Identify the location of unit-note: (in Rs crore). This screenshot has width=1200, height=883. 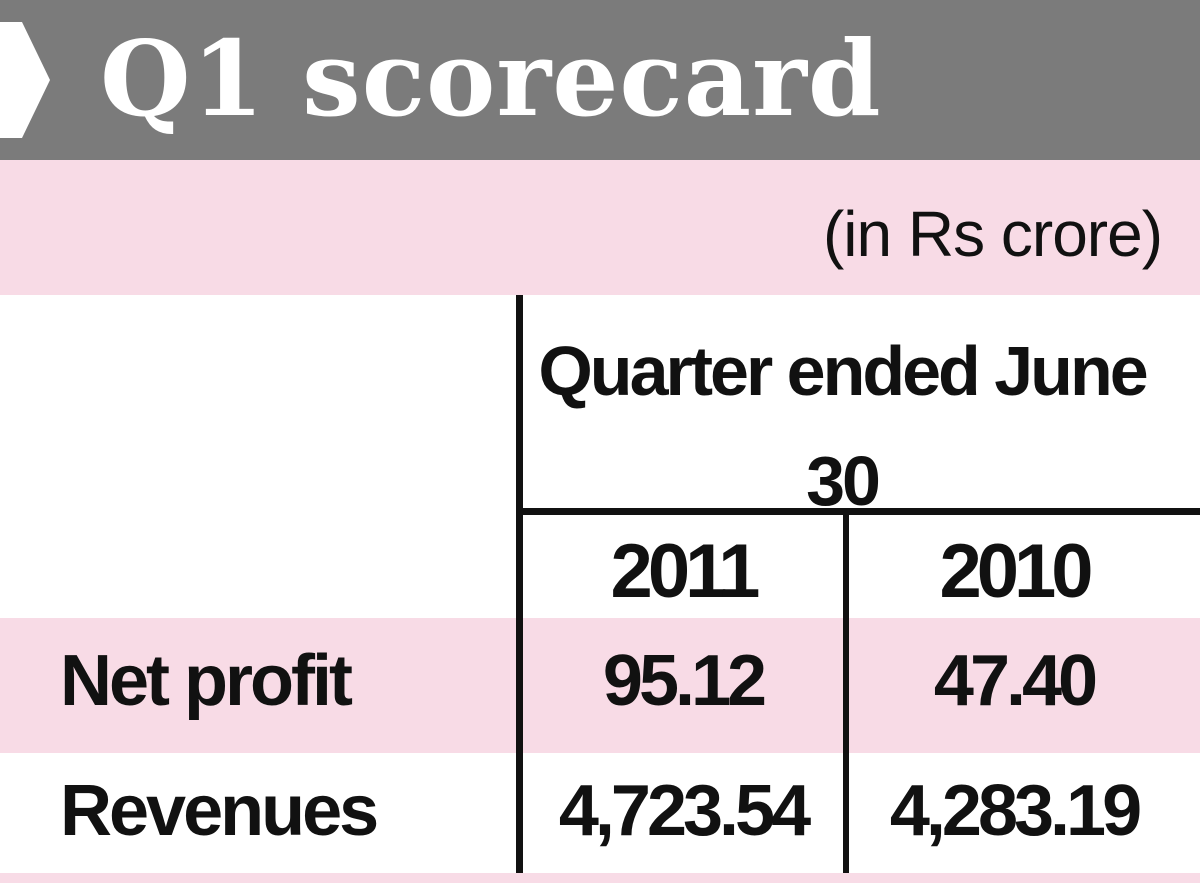
(992, 234).